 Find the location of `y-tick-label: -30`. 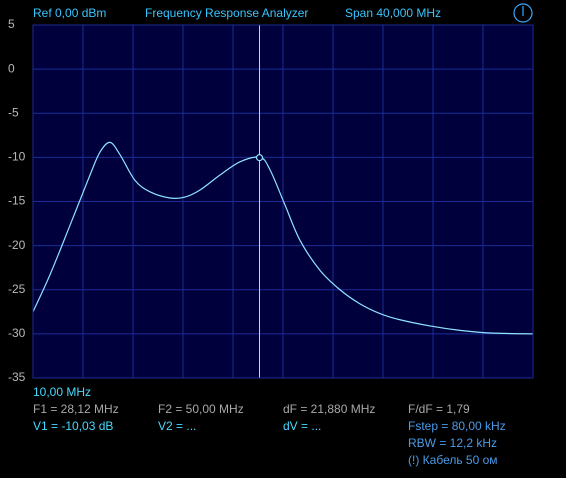

y-tick-label: -30 is located at coordinates (17, 333).